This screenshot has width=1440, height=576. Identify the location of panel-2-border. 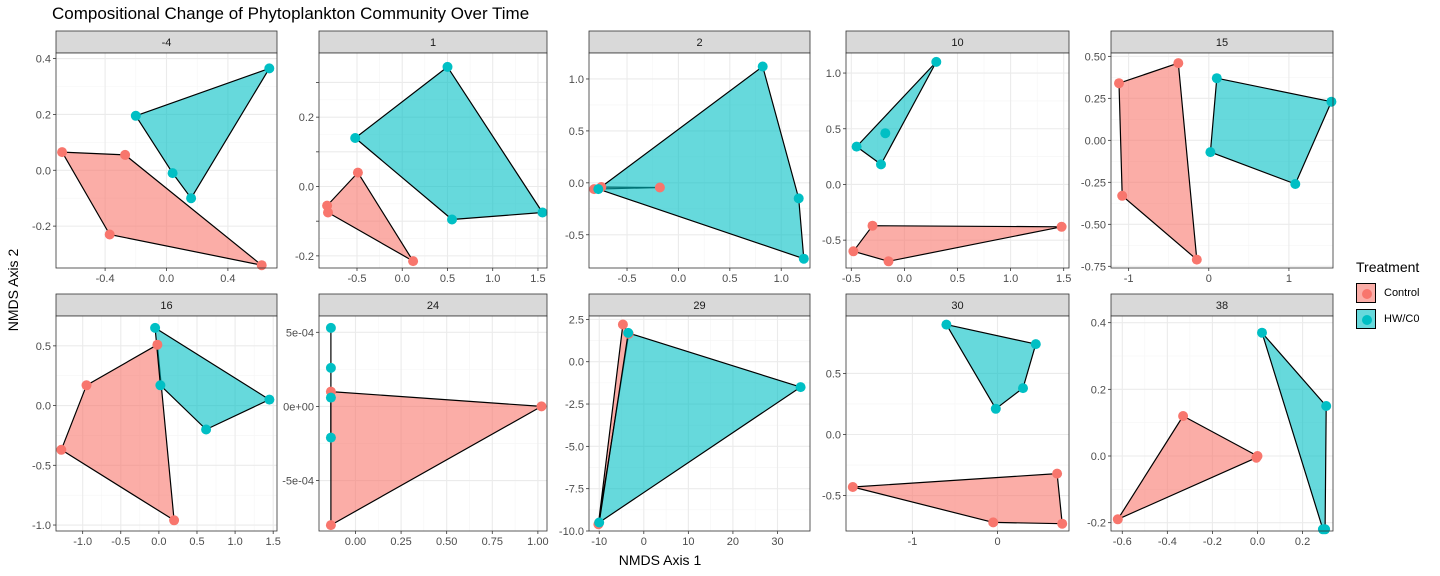
(699, 160).